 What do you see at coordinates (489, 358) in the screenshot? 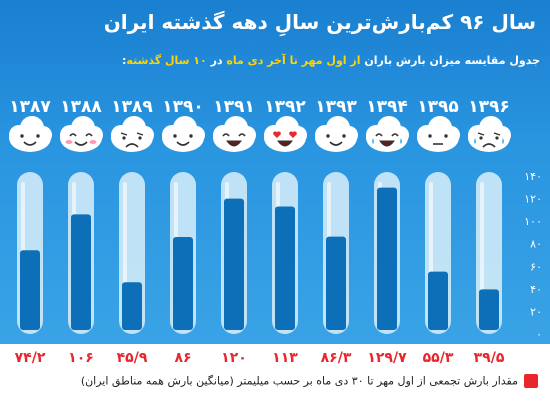
I see `value-label: ۳۹/۵` at bounding box center [489, 358].